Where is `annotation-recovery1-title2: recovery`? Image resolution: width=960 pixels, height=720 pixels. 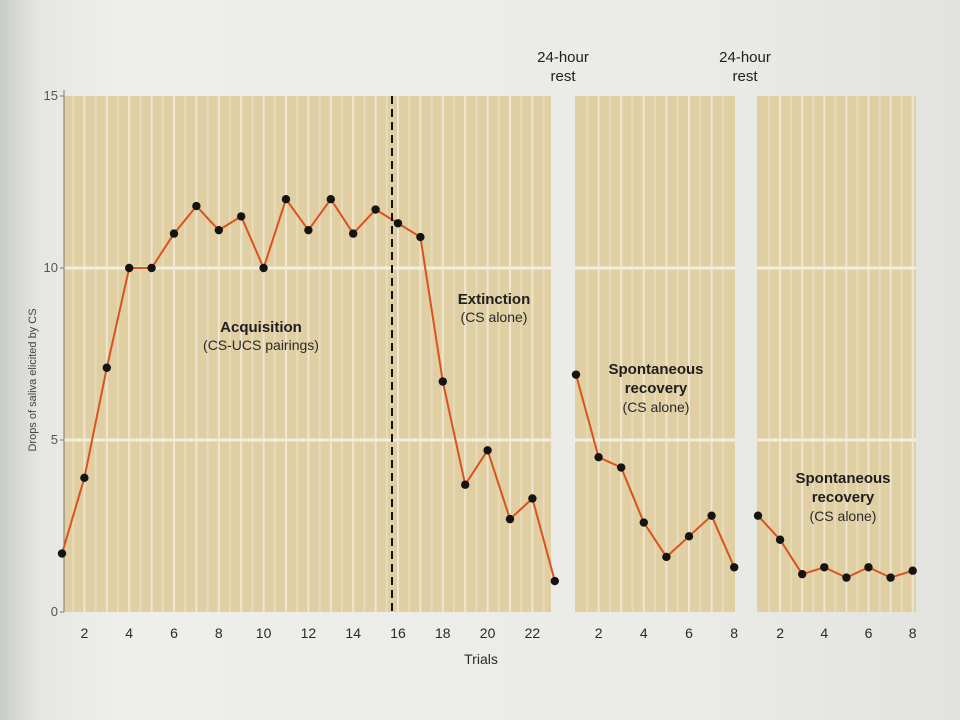 annotation-recovery1-title2: recovery is located at coordinates (656, 388).